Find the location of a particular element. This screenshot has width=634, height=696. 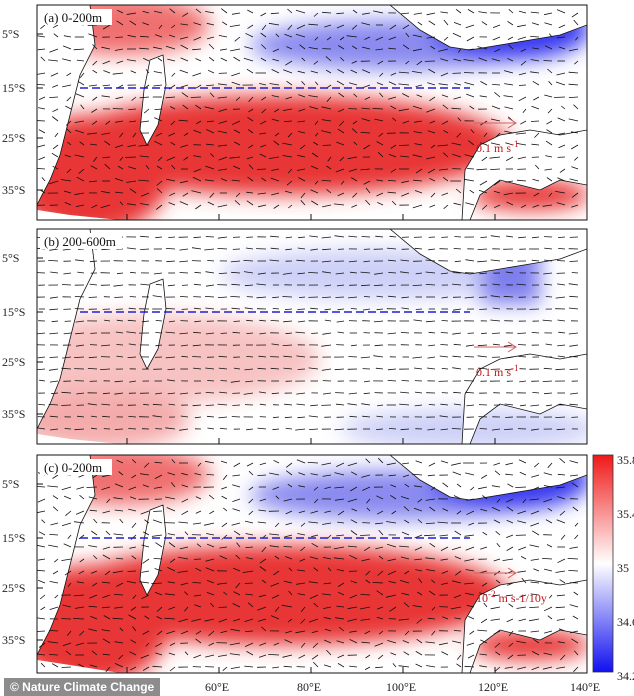

australia is located at coordinates (524, 174).